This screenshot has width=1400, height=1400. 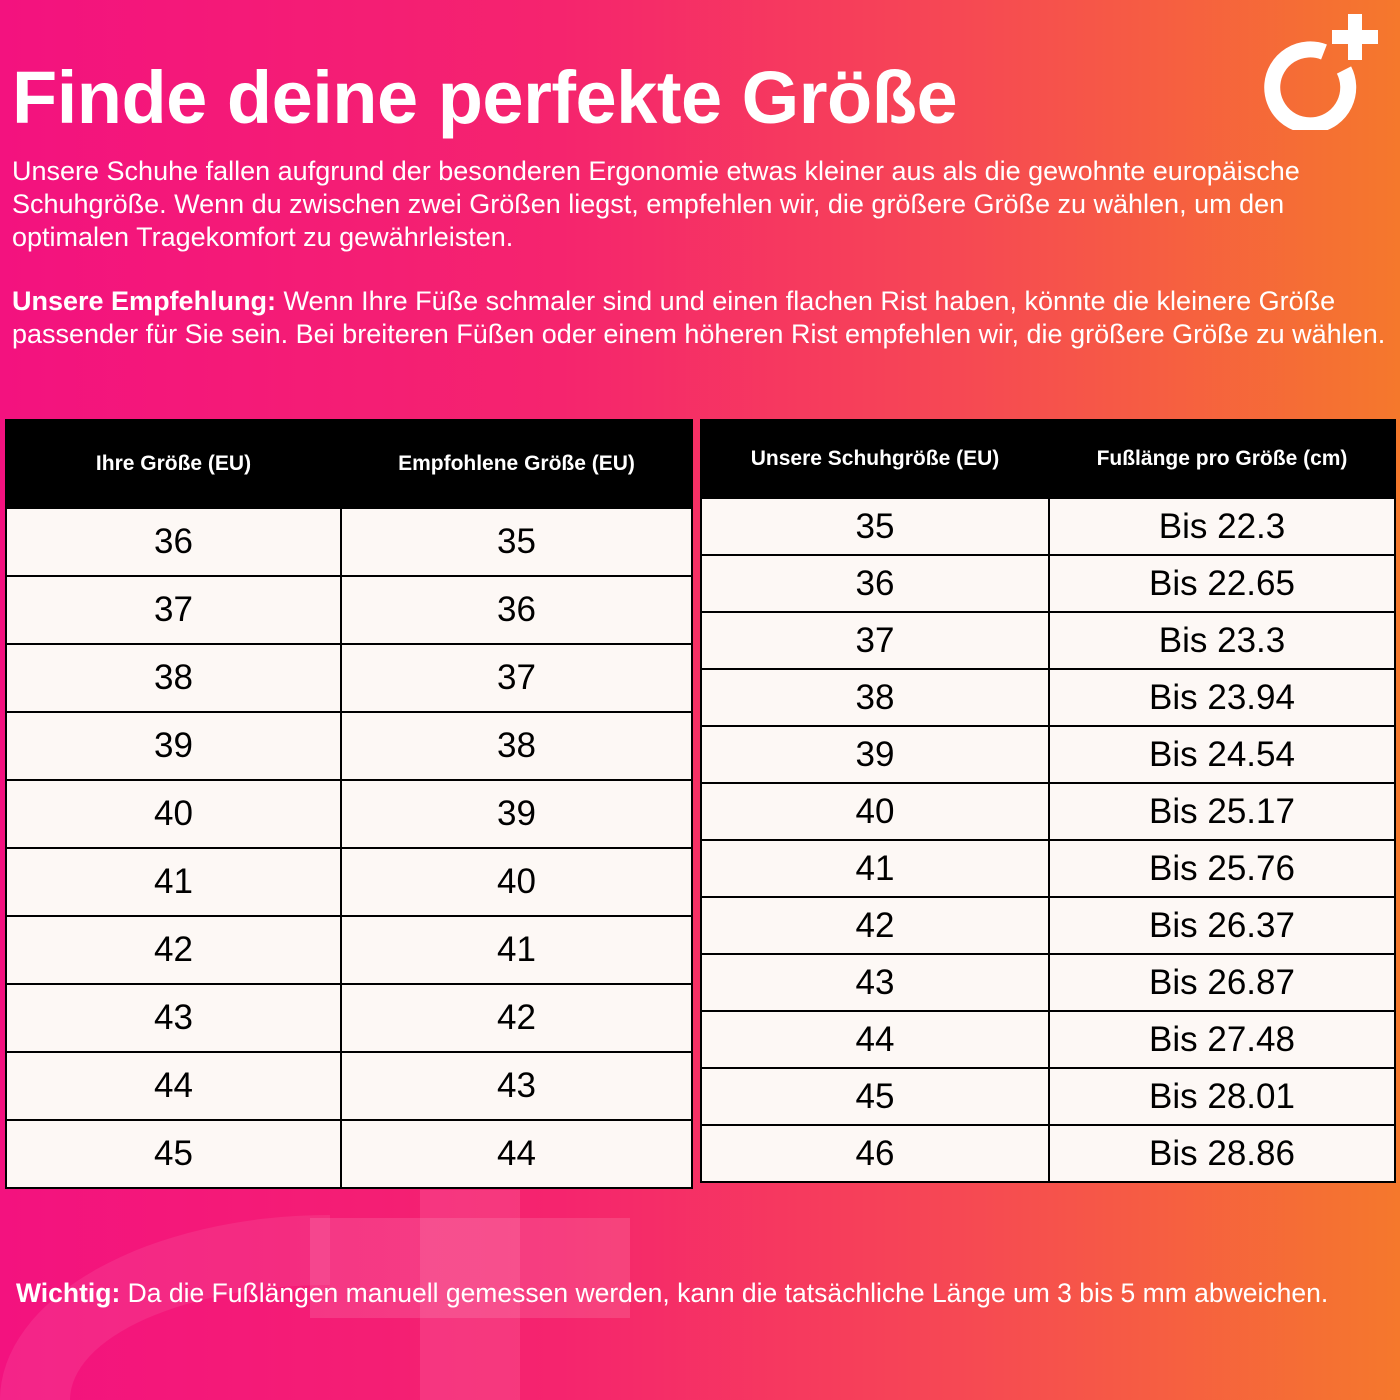 What do you see at coordinates (1222, 1153) in the screenshot?
I see `table-cell: Bis 28.86` at bounding box center [1222, 1153].